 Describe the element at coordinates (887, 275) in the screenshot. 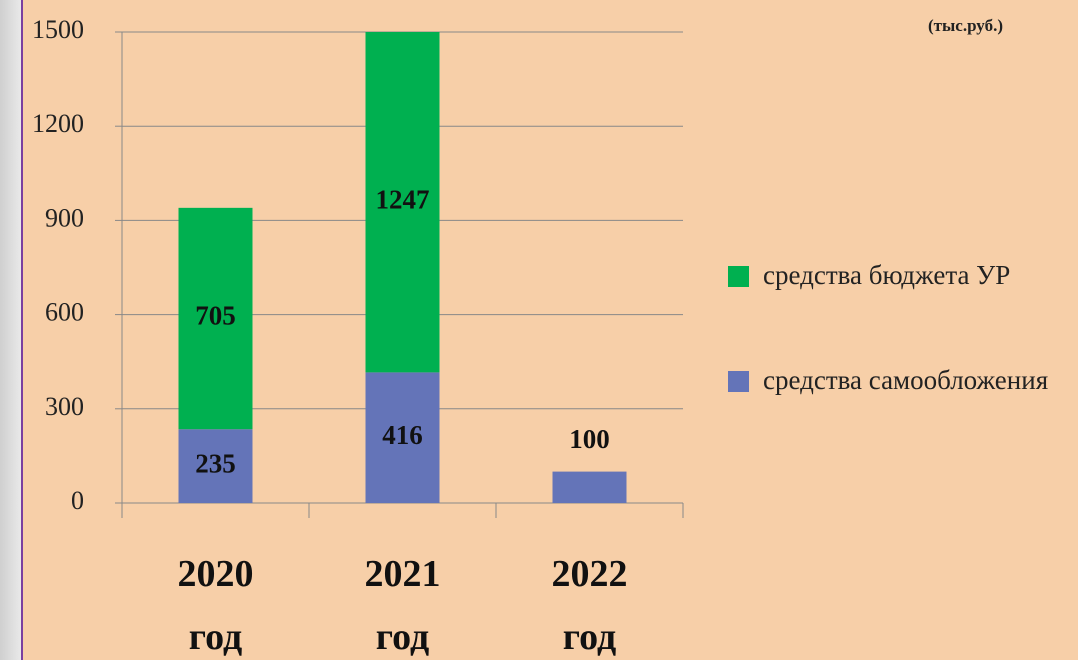

I see `legend-label: средства бюджета УР` at that location.